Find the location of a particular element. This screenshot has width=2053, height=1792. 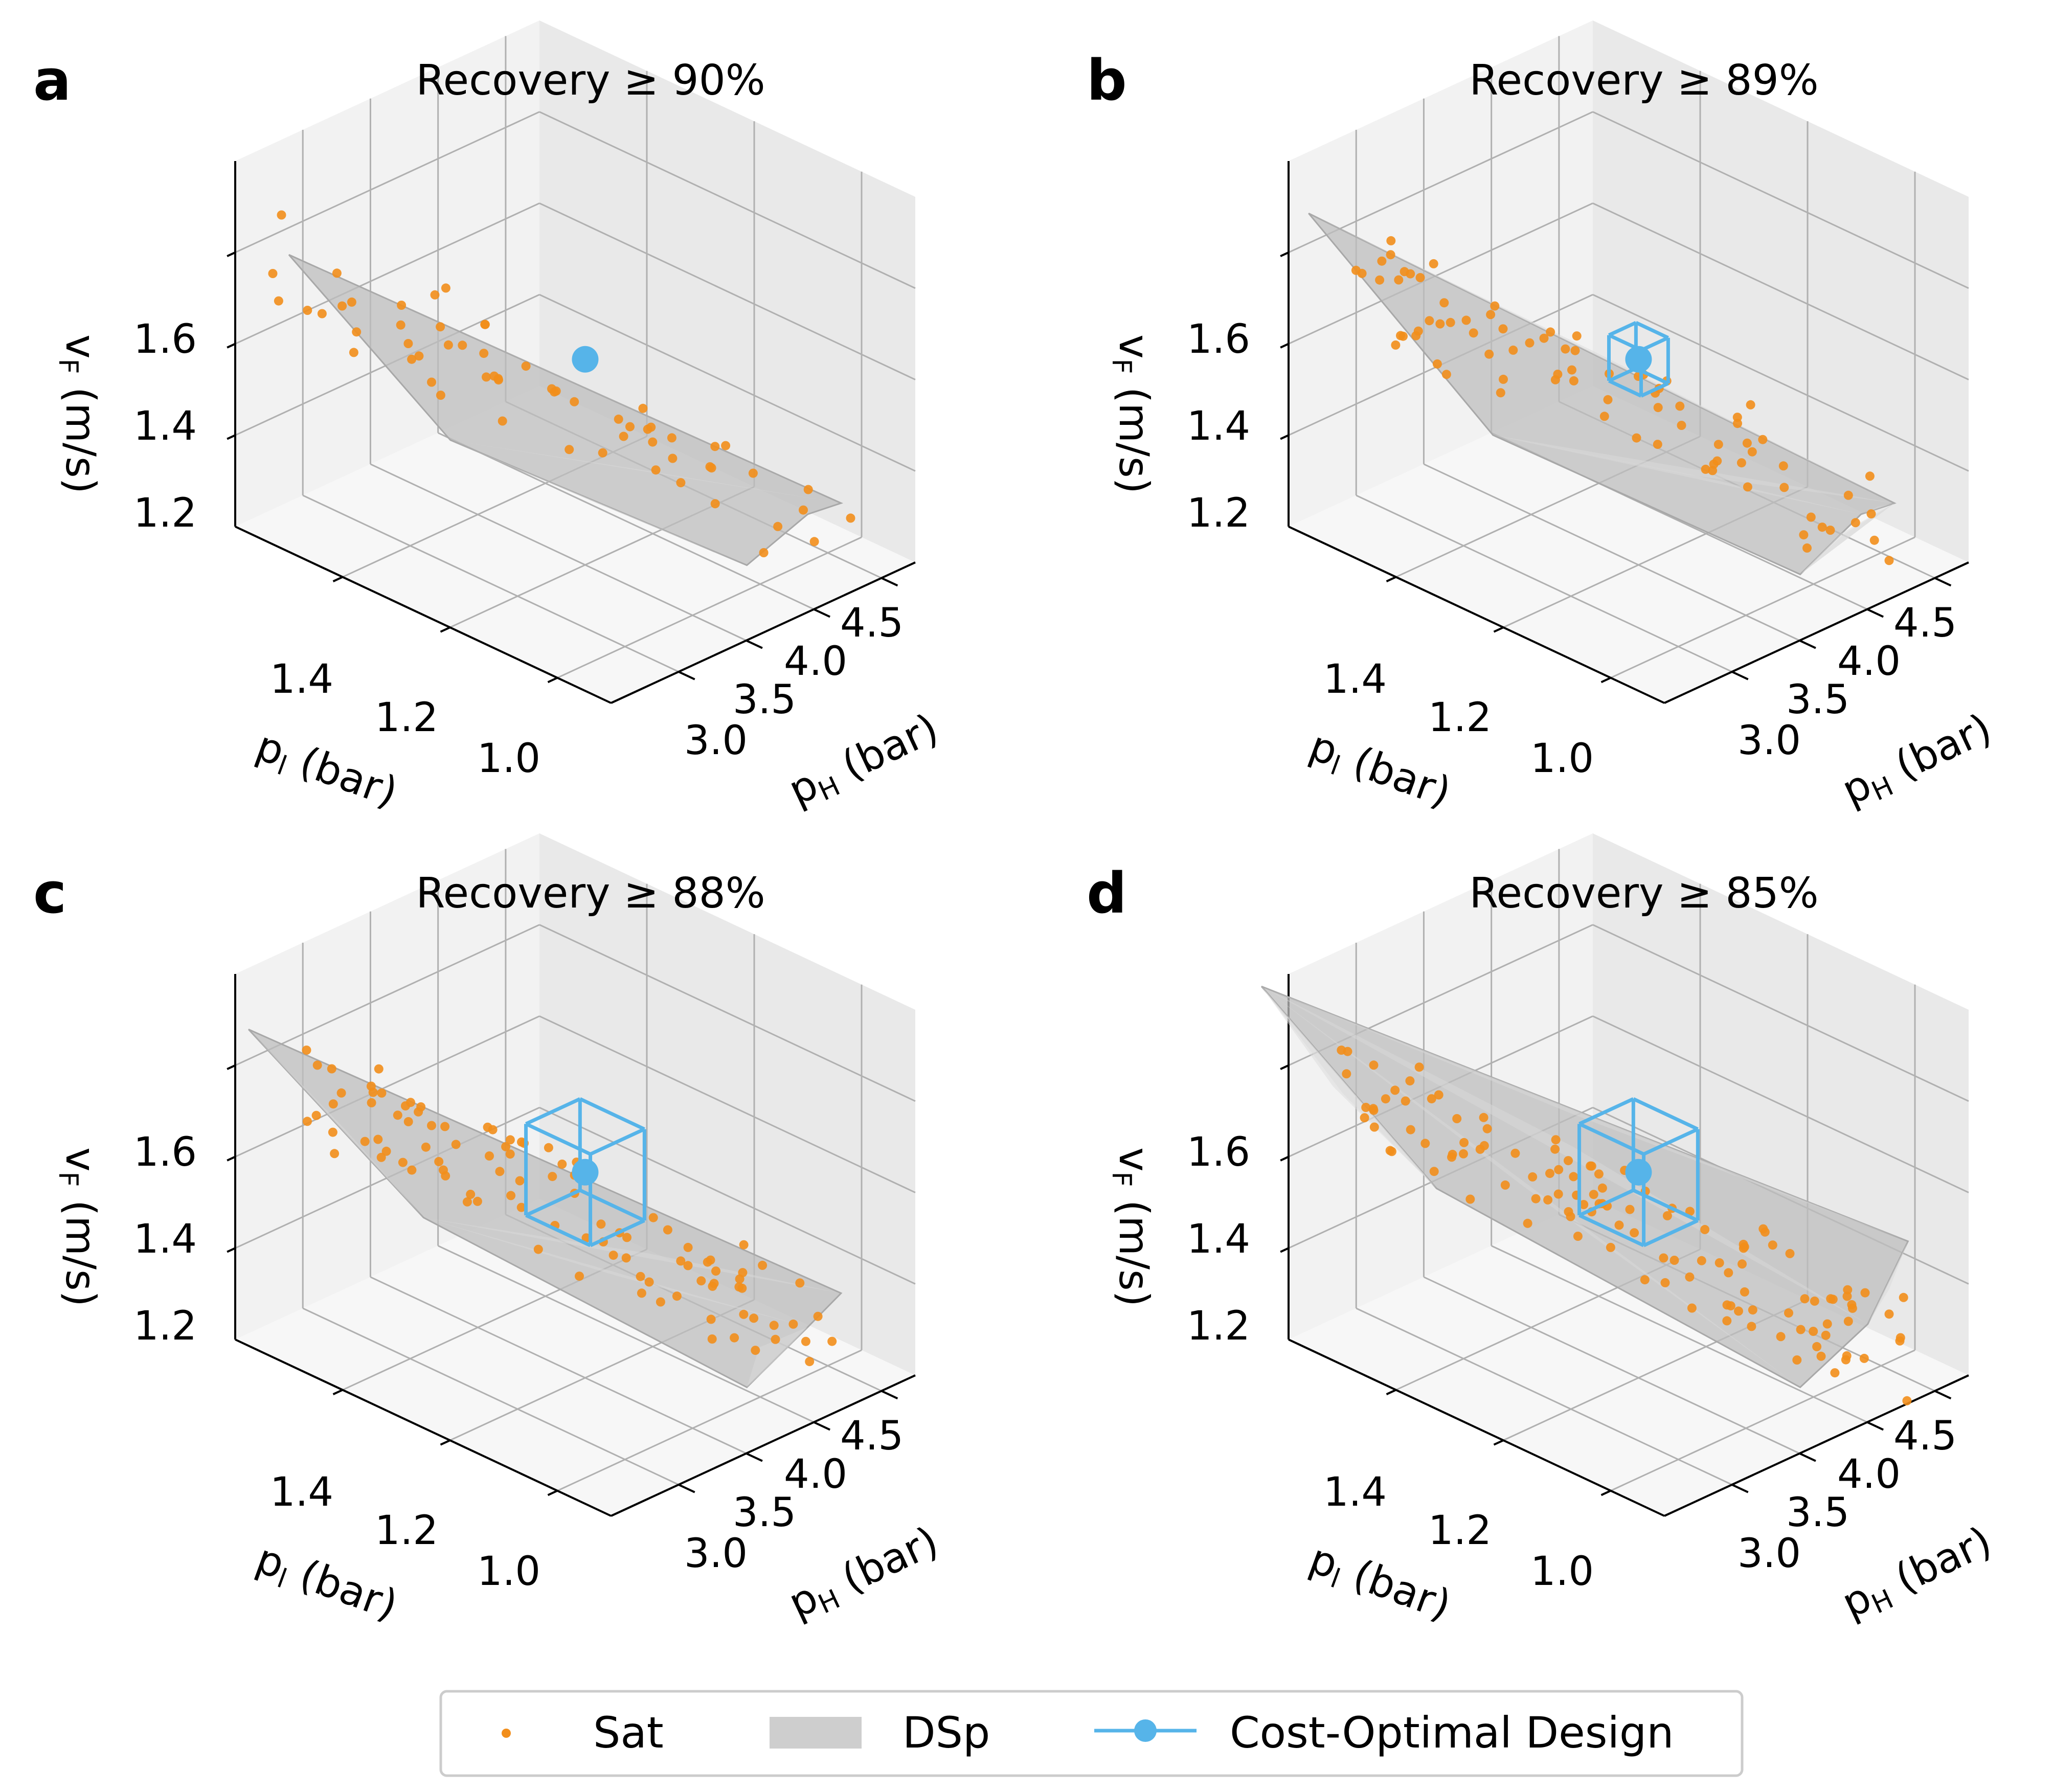

y-tick-label: 1.0 is located at coordinates (508, 1572).